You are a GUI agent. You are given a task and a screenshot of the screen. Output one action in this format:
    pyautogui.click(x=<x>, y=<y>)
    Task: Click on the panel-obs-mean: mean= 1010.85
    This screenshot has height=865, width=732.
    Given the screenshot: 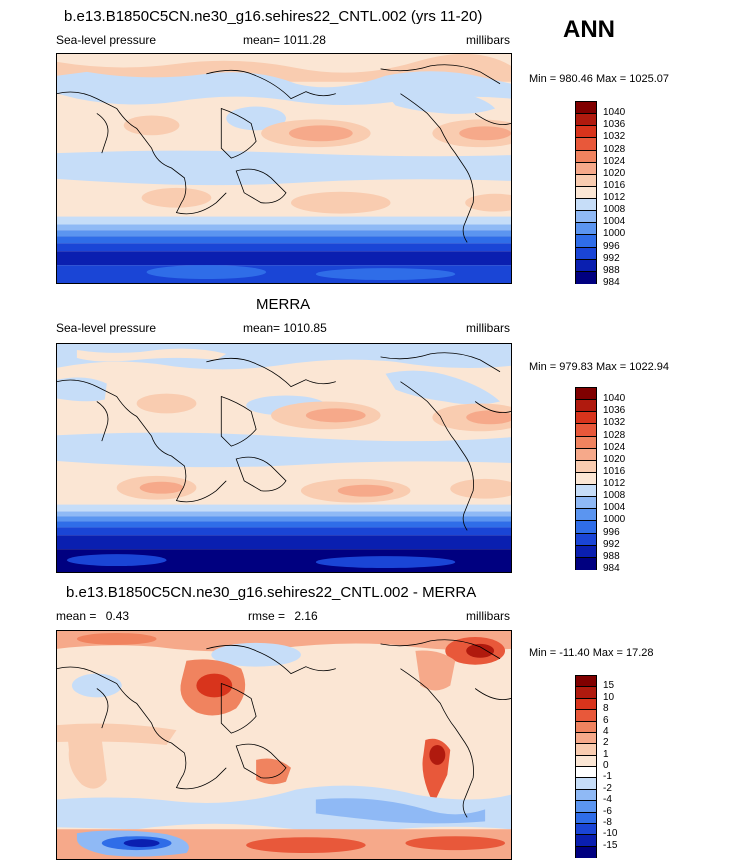 What is the action you would take?
    pyautogui.click(x=285, y=328)
    